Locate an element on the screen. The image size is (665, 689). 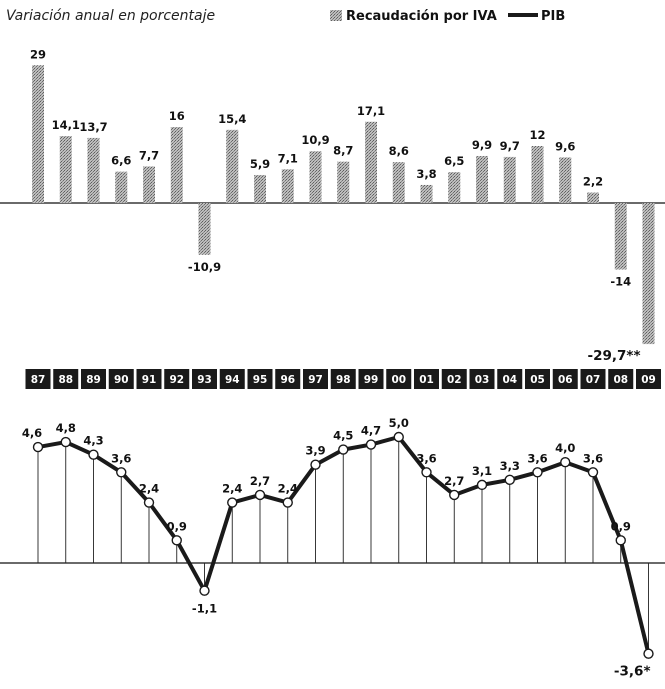
pib-value-label-87: 4,6 is located at coordinates (32, 433).